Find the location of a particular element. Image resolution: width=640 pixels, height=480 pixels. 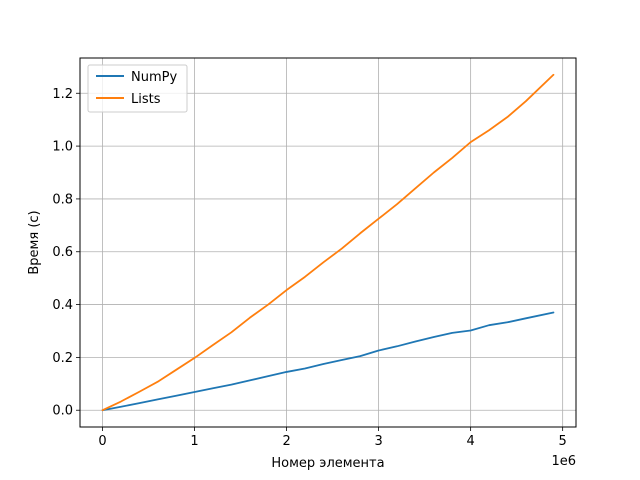

series-line-numpy is located at coordinates (328, 361).